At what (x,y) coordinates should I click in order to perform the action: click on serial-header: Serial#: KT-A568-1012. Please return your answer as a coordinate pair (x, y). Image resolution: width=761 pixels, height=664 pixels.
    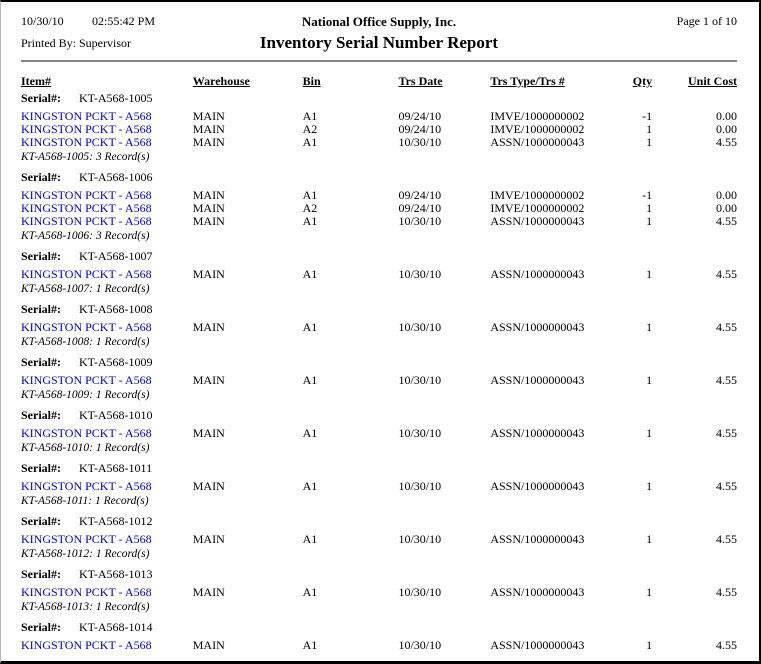
    Looking at the image, I should click on (379, 521).